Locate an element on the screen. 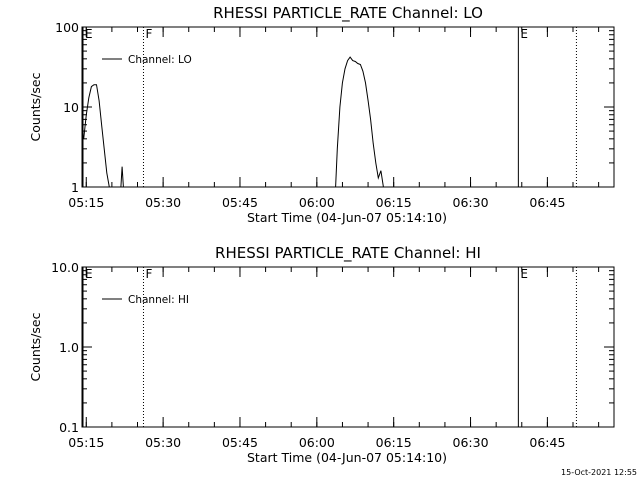 The image size is (640, 480). legend-label: Channel: HI is located at coordinates (158, 300).